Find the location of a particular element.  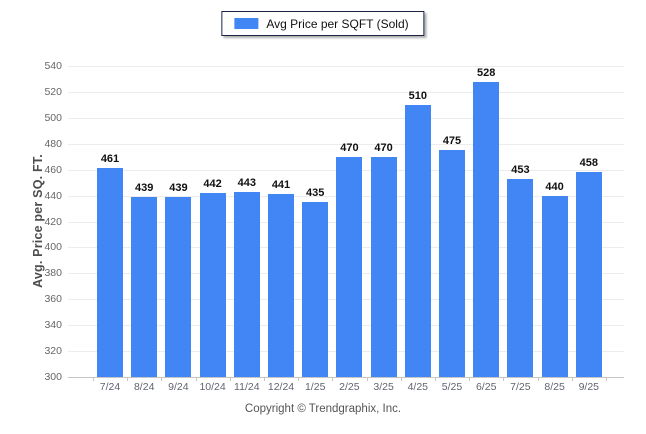

bar-value-label: 510 is located at coordinates (417, 95).